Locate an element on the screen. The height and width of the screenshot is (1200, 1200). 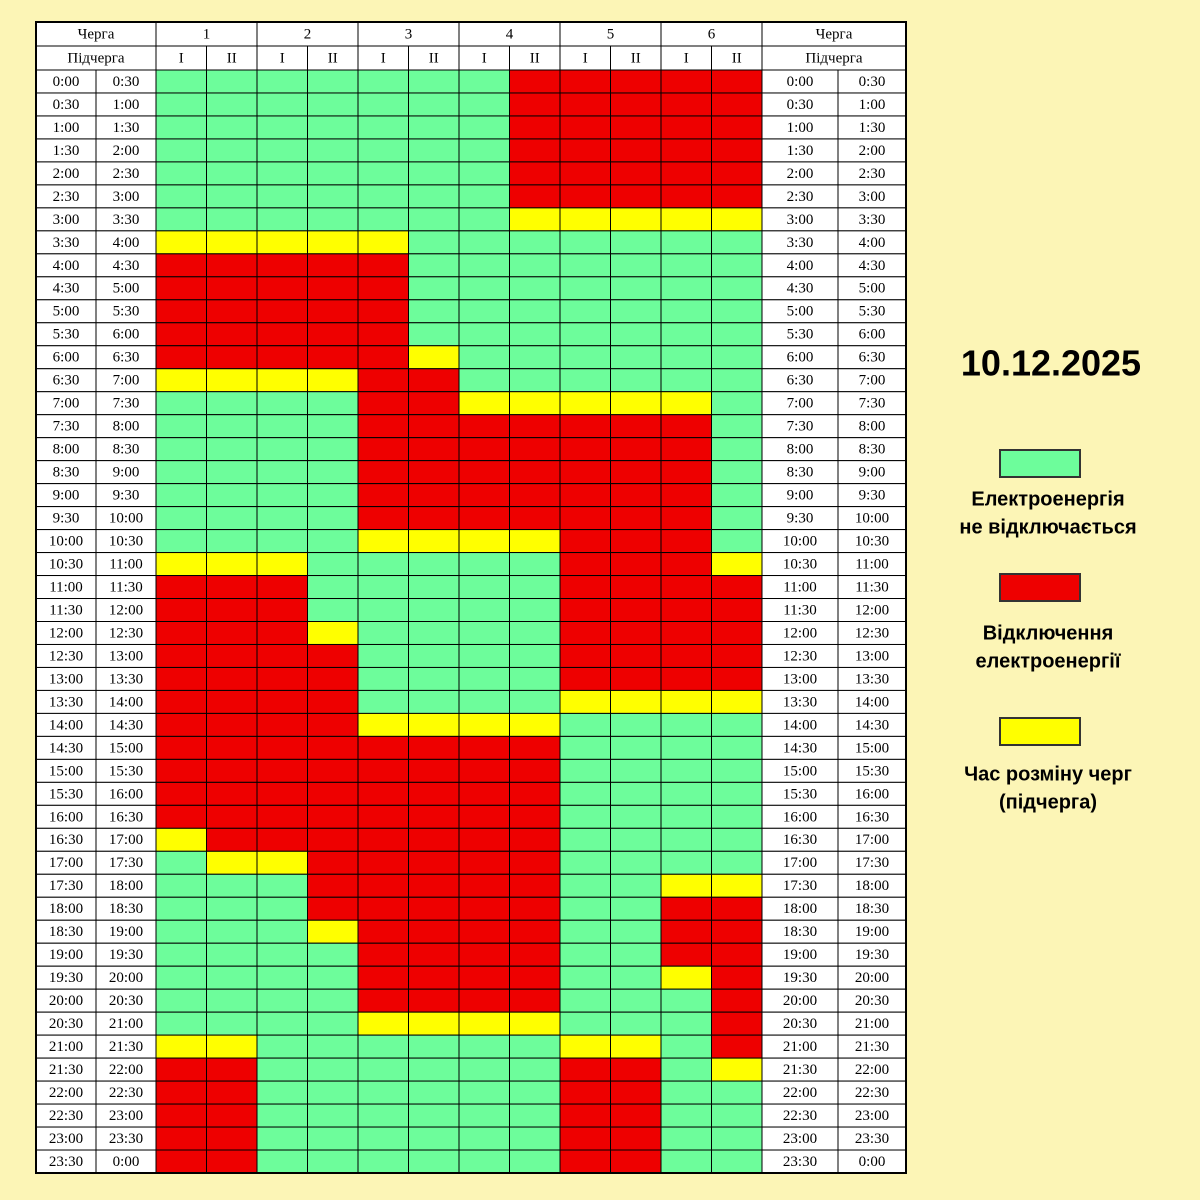
time-label: 9:00 is located at coordinates (872, 473).